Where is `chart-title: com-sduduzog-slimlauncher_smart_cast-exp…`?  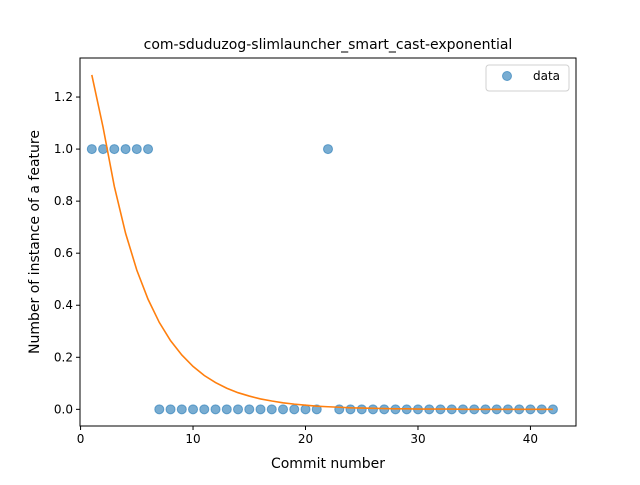
chart-title: com-sduduzog-slimlauncher_smart_cast-exp… is located at coordinates (328, 45).